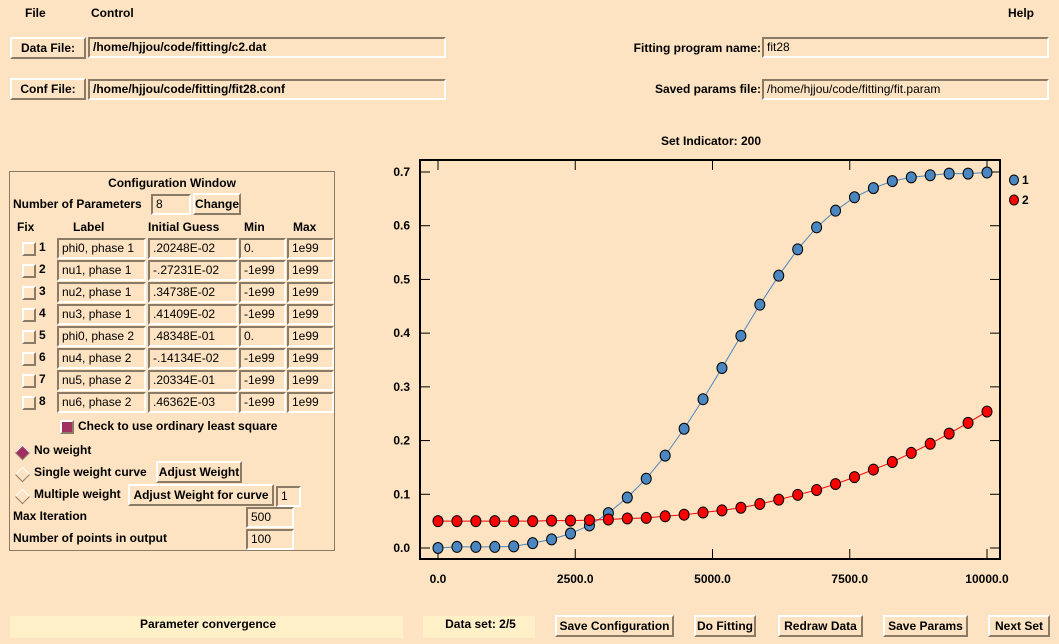 The image size is (1059, 644). What do you see at coordinates (707, 89) in the screenshot?
I see `saved-params-label: Saved params file:` at bounding box center [707, 89].